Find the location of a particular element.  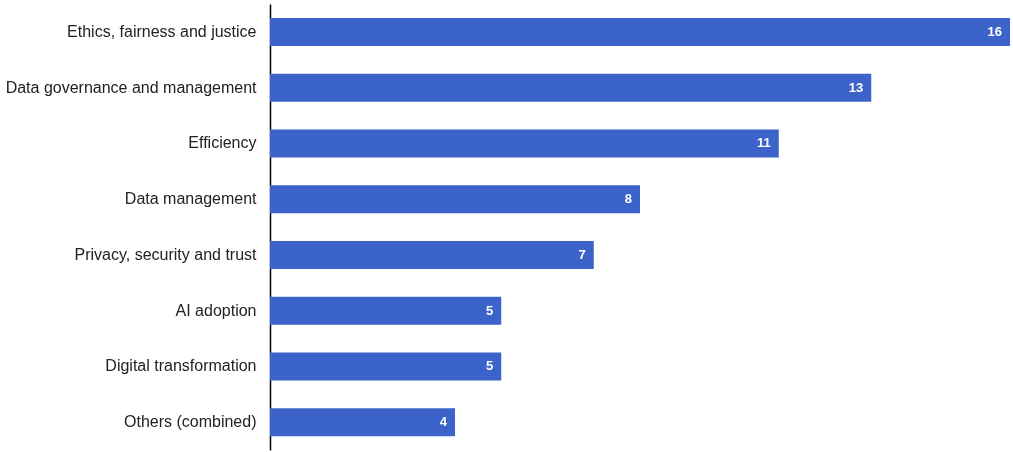

y-tick-label: Privacy, security and trust is located at coordinates (166, 254).